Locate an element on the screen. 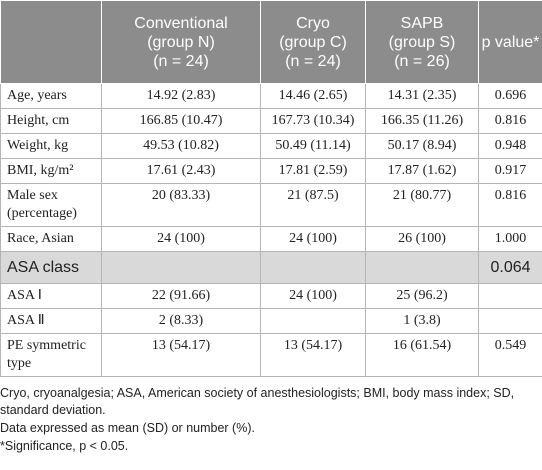 The image size is (542, 470). table-cell: 17.61 (2.43) is located at coordinates (181, 171).